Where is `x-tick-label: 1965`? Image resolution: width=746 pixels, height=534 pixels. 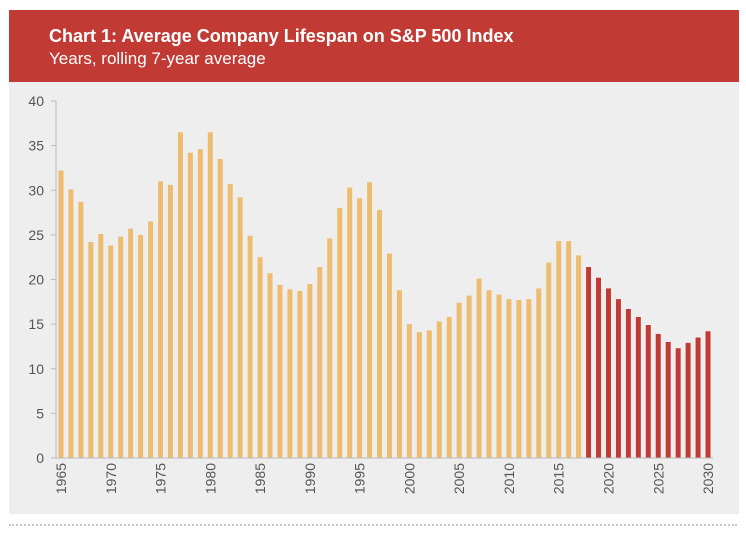
x-tick-label: 1965 is located at coordinates (61, 478).